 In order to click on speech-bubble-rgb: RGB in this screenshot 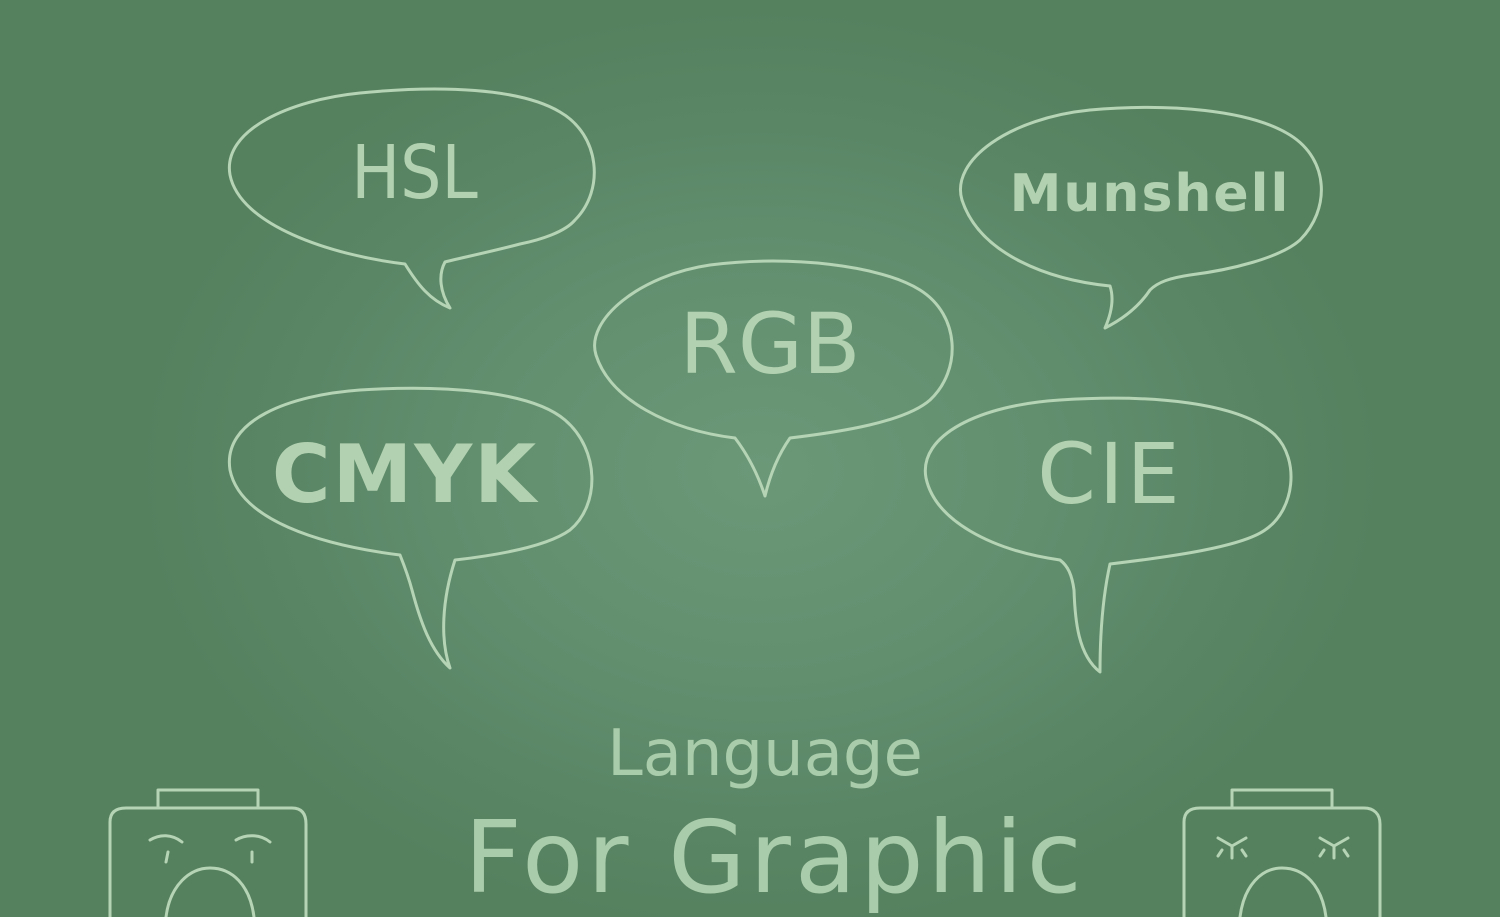, I will do `click(773, 378)`.